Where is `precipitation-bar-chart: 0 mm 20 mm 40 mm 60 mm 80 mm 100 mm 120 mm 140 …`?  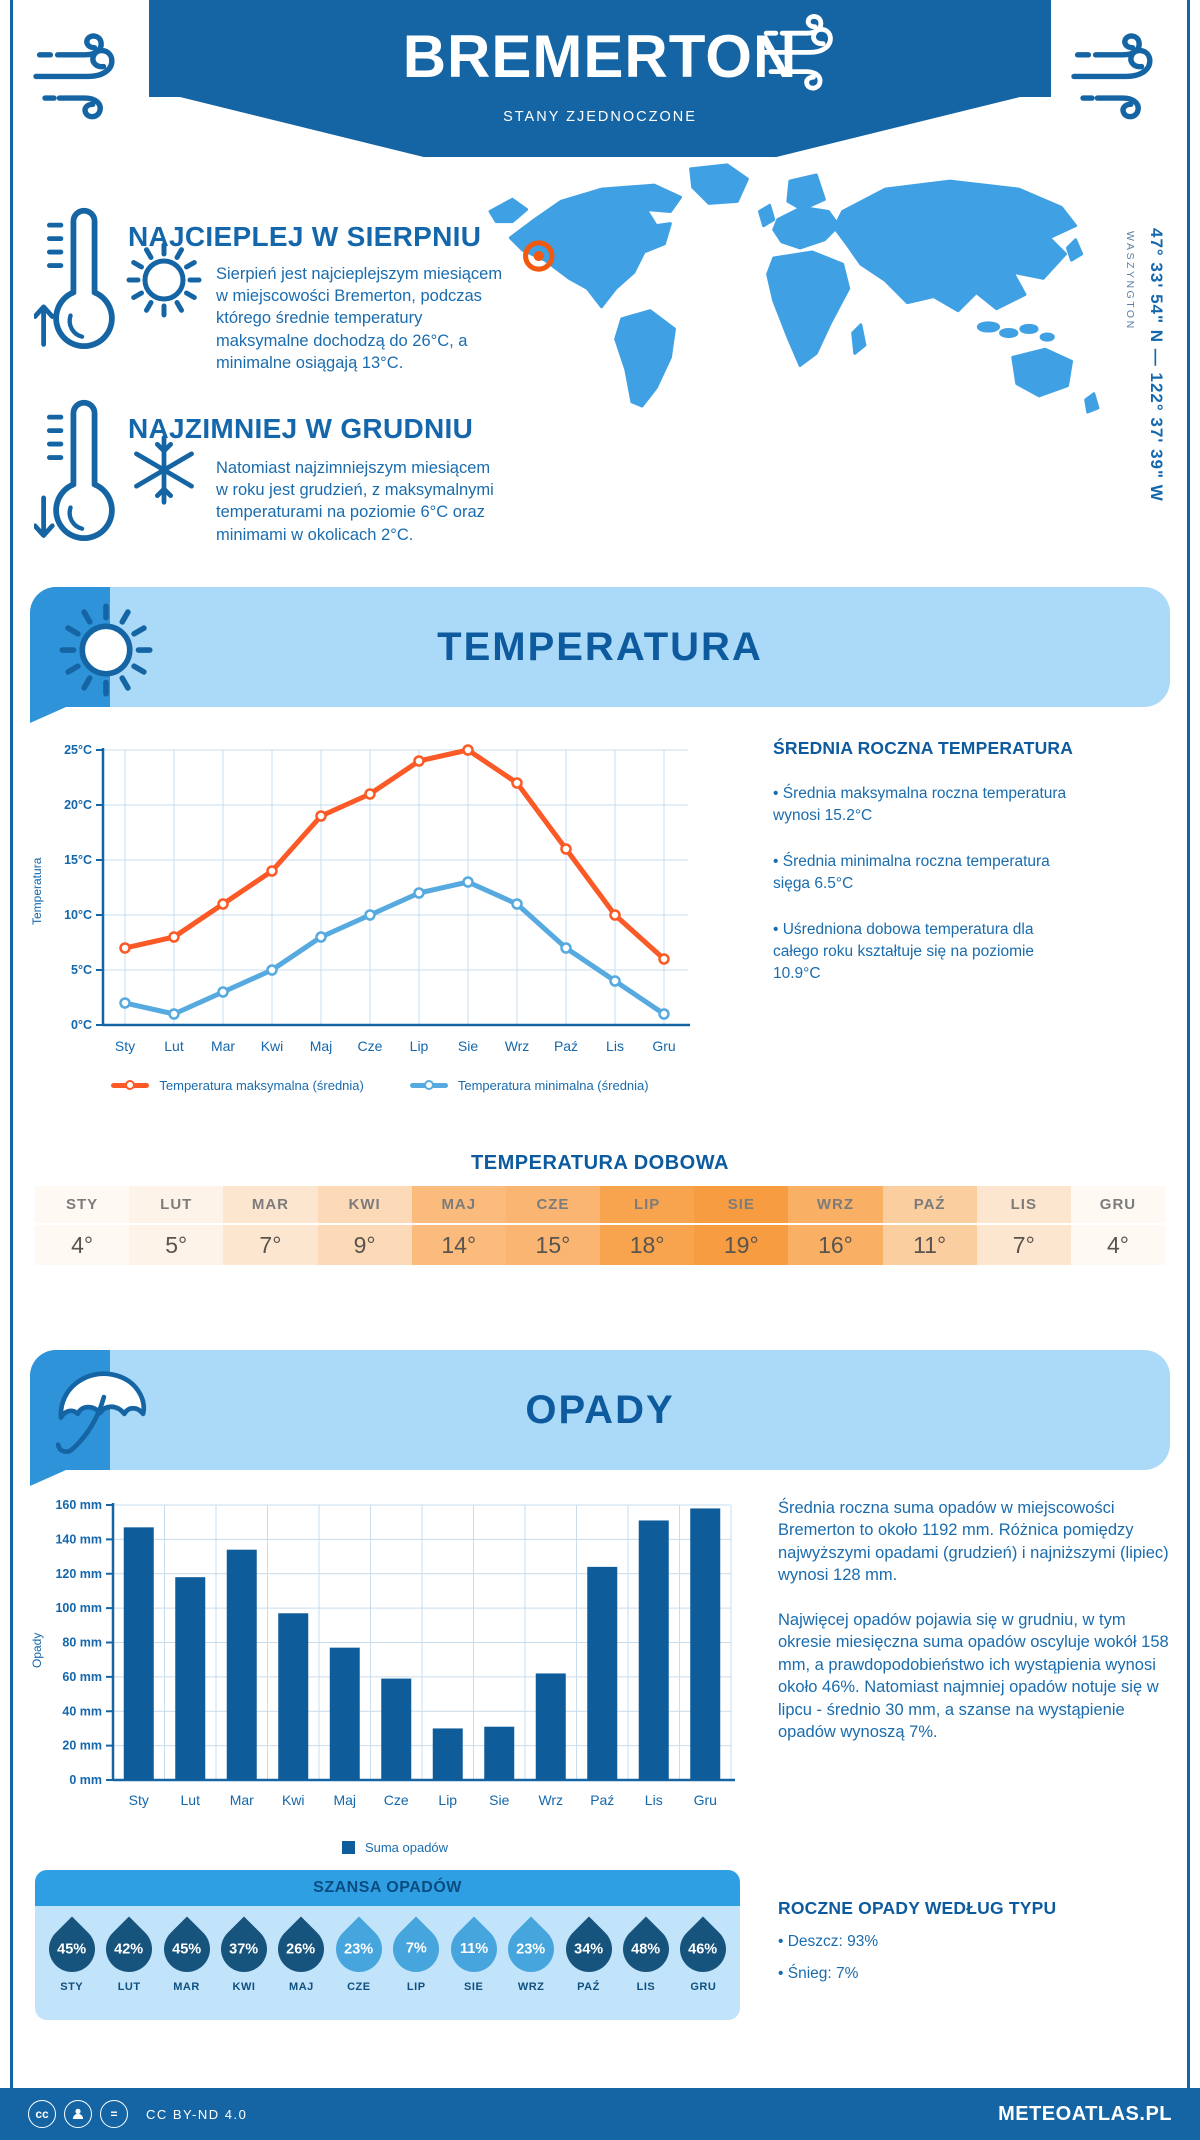
precipitation-bar-chart: 0 mm 20 mm 40 mm 60 mm 80 mm 100 mm 120 mm 140 … is located at coordinates (395, 1660).